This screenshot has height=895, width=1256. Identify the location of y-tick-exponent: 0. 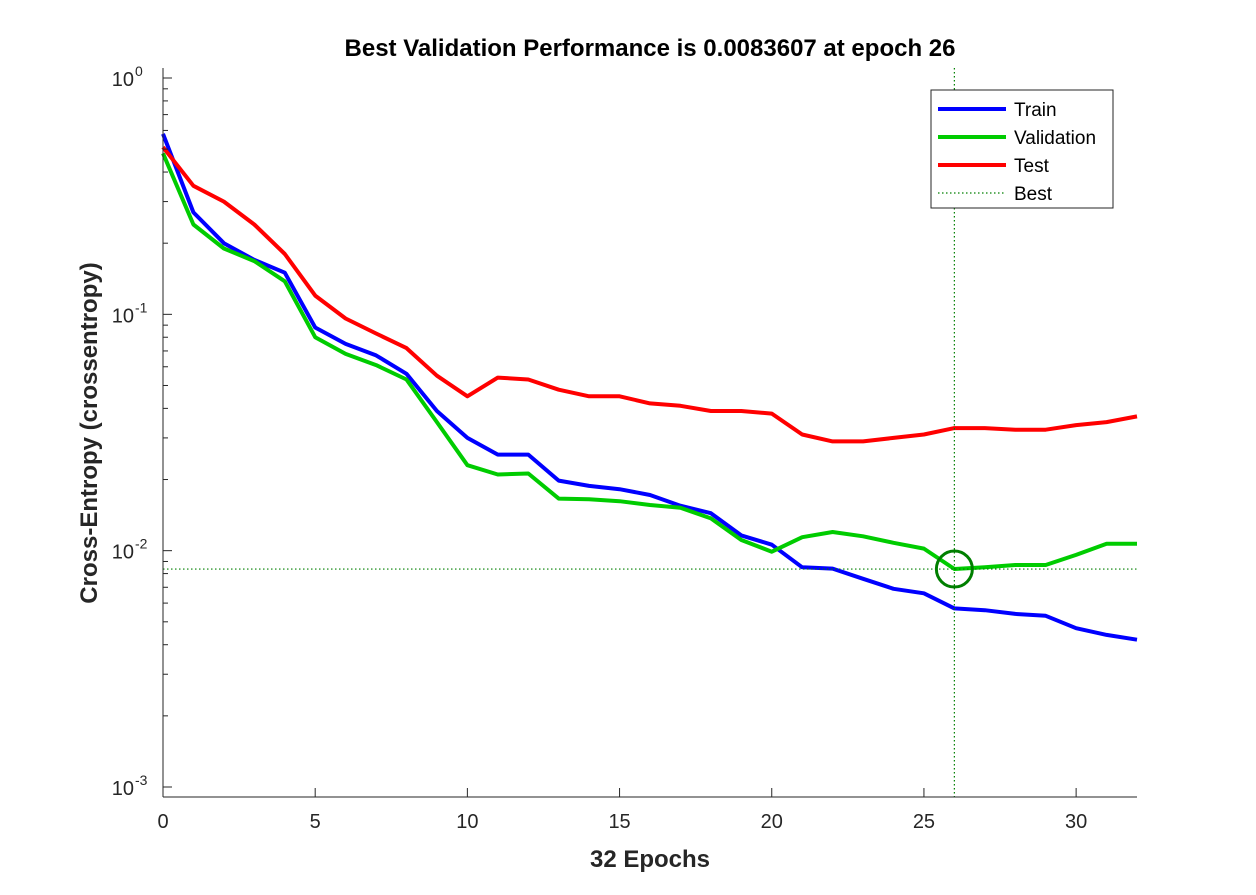
(139, 71).